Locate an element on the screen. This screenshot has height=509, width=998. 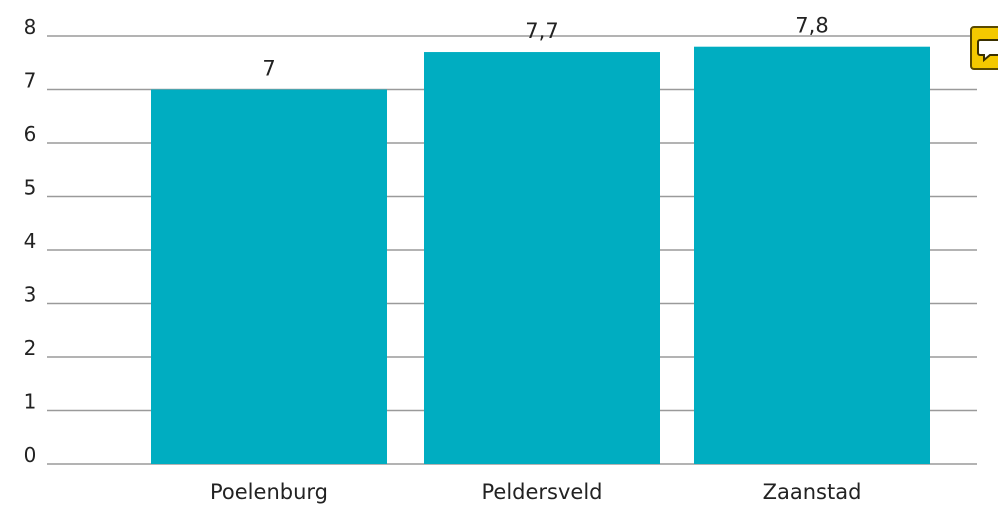
y-tick-label: 4 is located at coordinates (30, 241).